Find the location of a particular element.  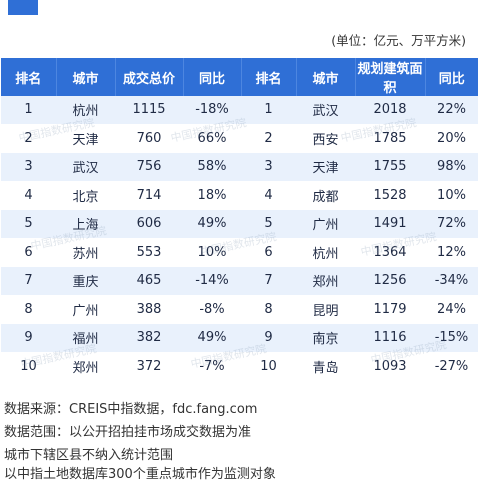

table-header-row: 排名 城市 成交总价 同比 排名 城市 规划建筑面积 同比 is located at coordinates (239, 77).